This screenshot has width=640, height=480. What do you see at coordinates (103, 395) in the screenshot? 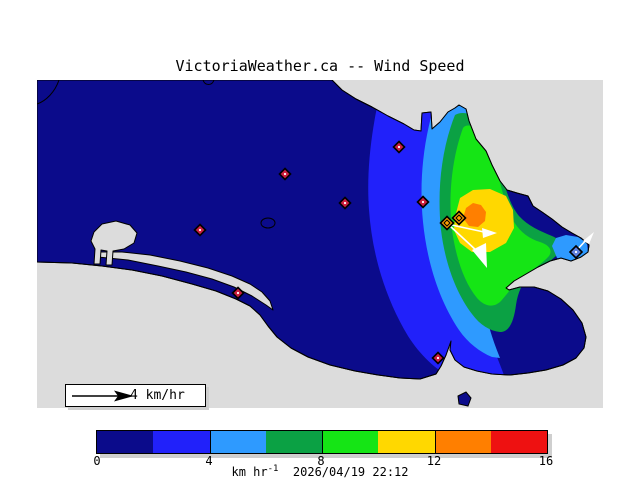
I see `scale-arrow` at bounding box center [103, 395].